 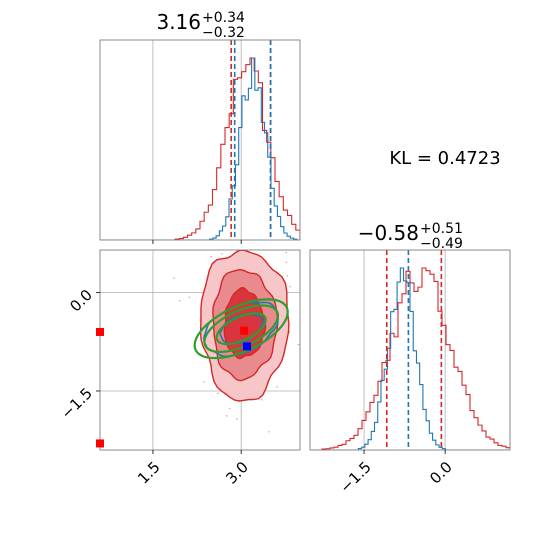 I want to click on histogram-red-param1, so click(x=200, y=148).